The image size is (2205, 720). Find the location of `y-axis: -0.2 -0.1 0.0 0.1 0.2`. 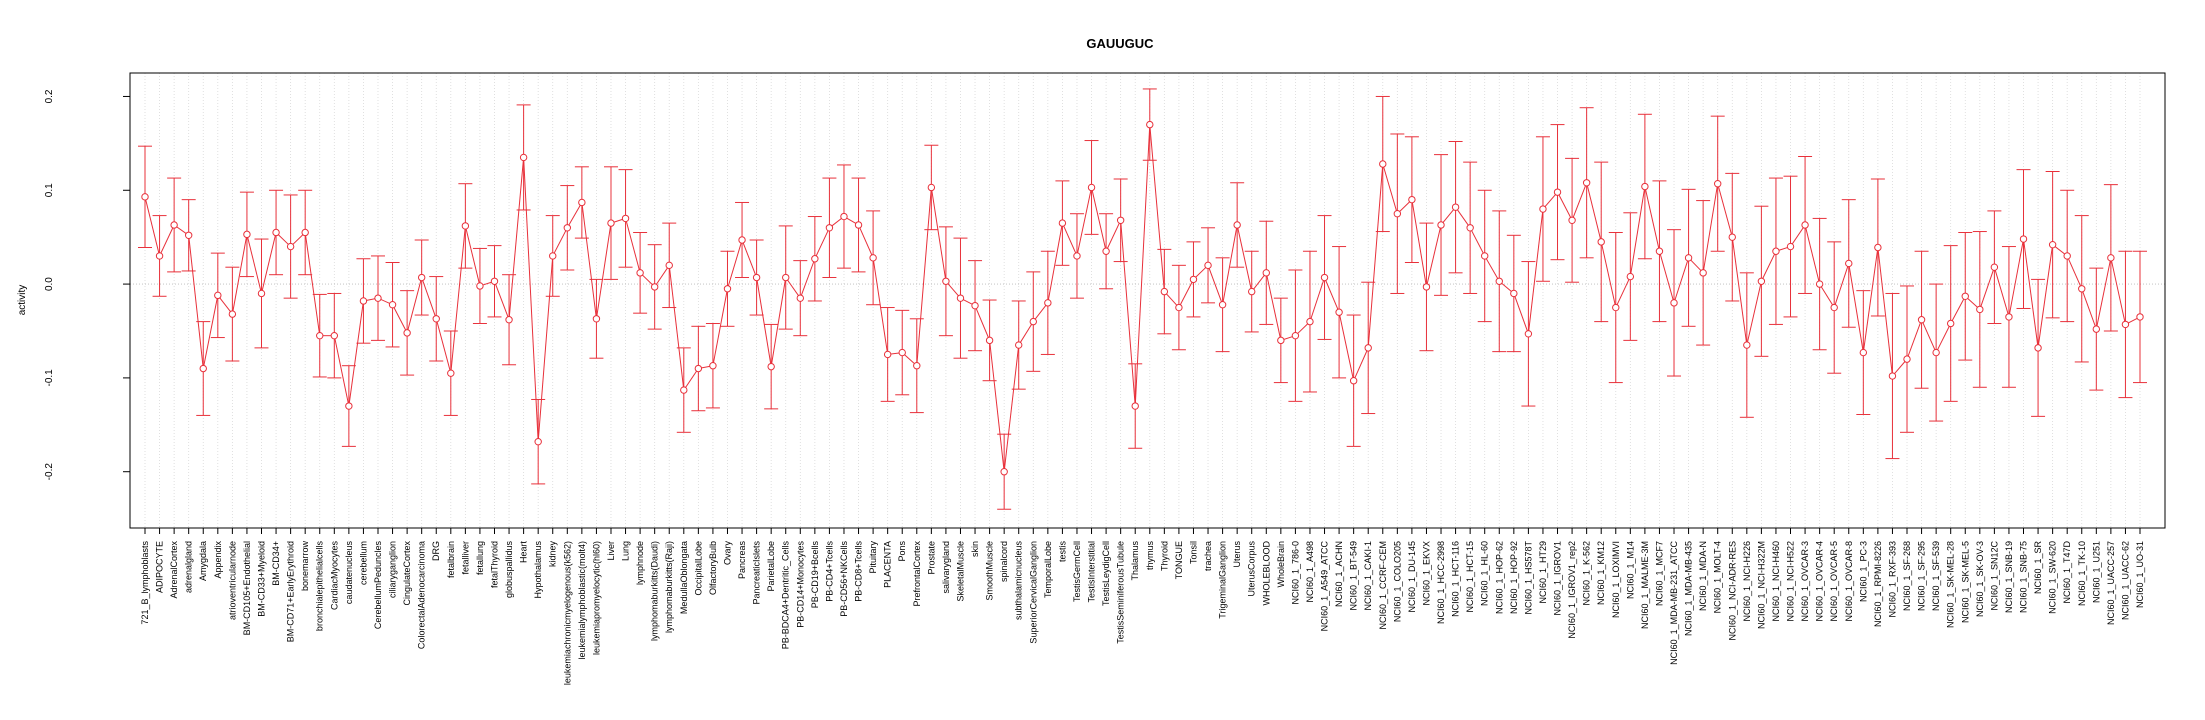

y-axis: -0.2 -0.1 0.0 0.1 0.2 is located at coordinates (87, 284).